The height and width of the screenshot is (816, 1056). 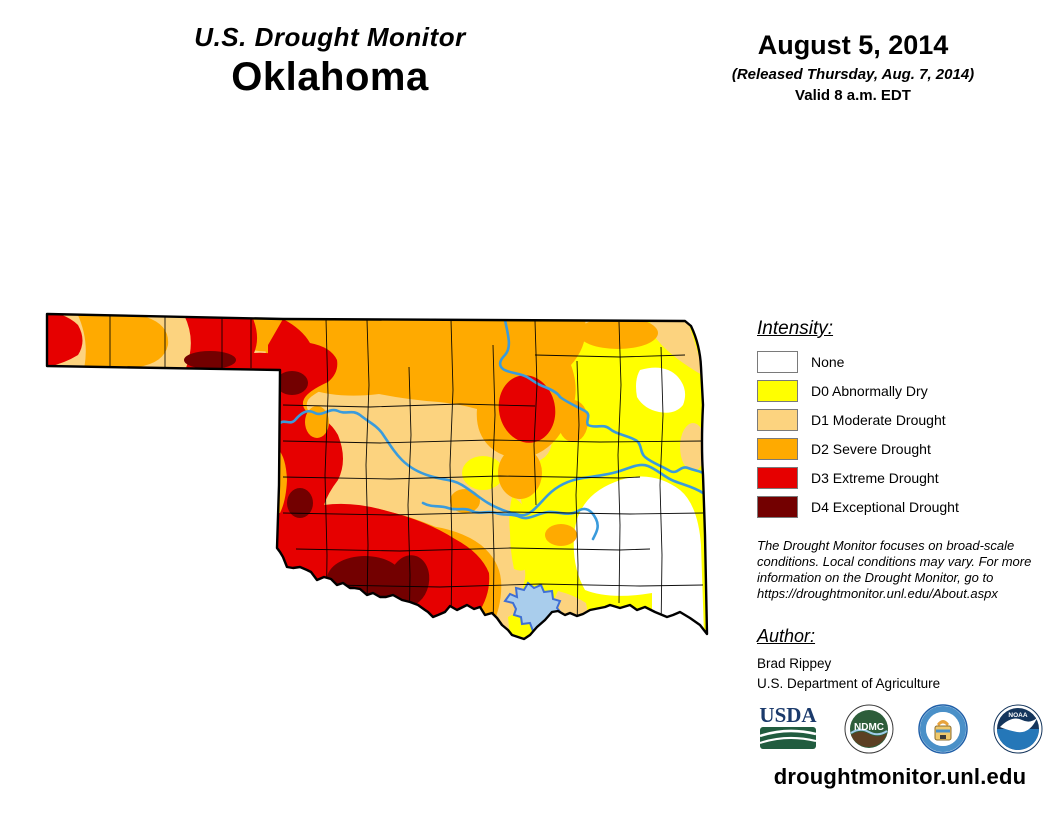 I want to click on header-title-block: U.S. Drought Monitor Oklahoma, so click(x=330, y=61).